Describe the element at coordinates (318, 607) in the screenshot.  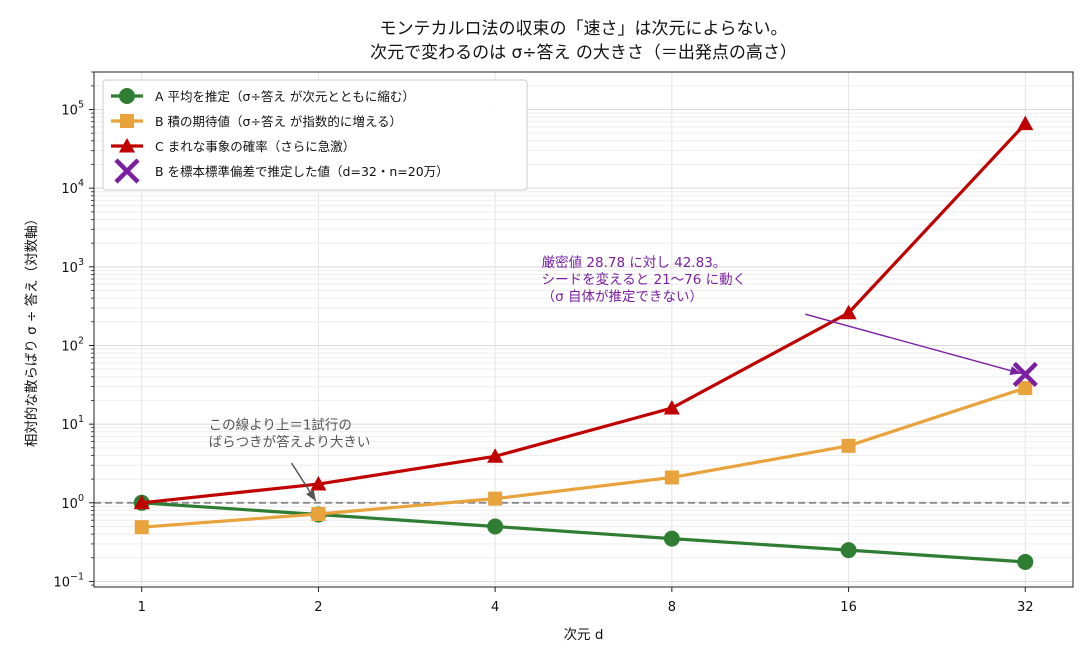
I see `x-tick-label-1: 2` at that location.